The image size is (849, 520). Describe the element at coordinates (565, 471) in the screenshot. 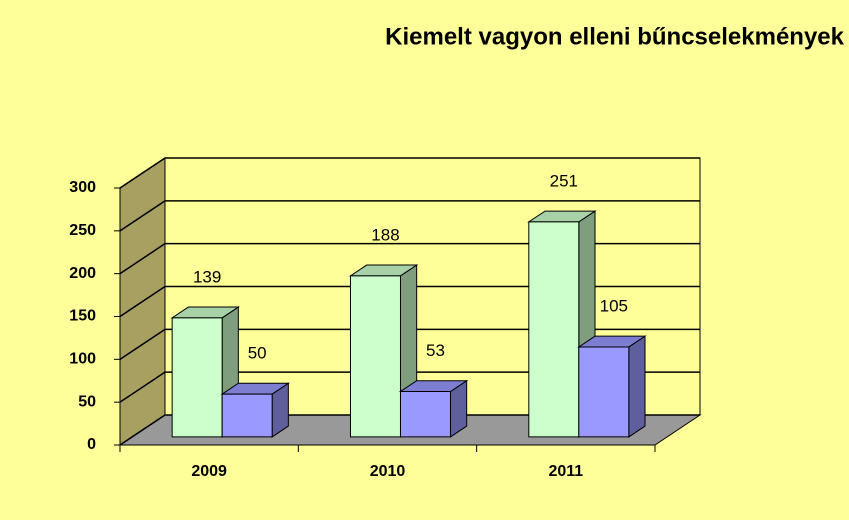

I see `x-tick-label: 2011` at that location.